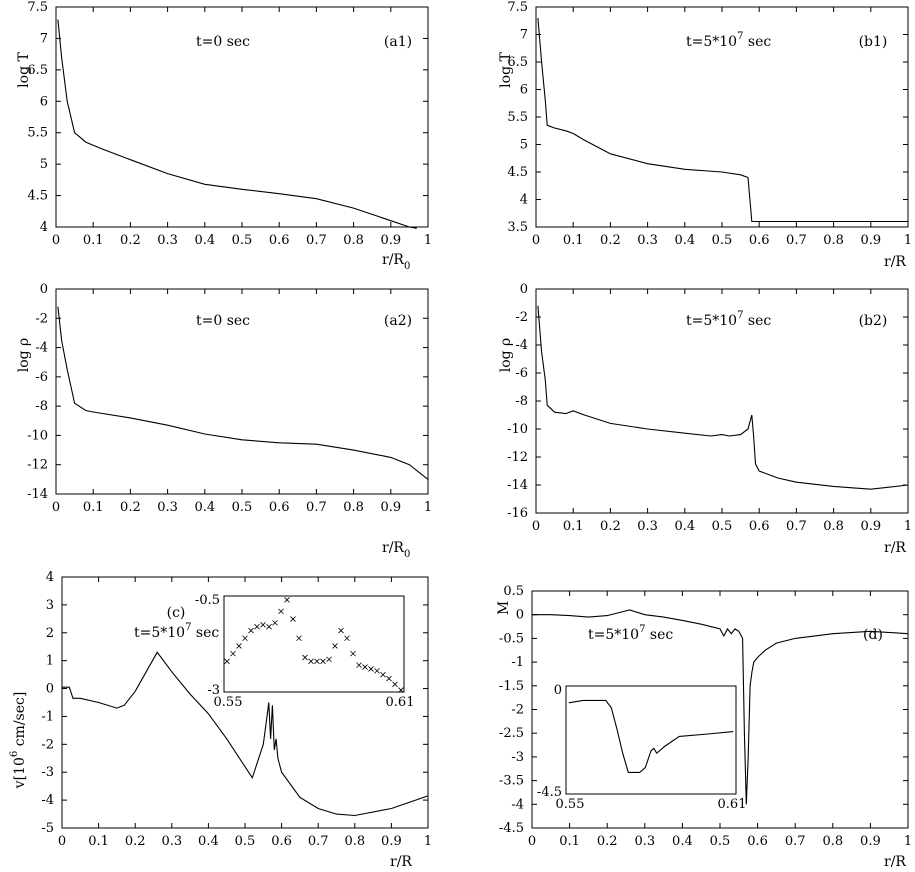 Image resolution: width=915 pixels, height=872 pixels. I want to click on y-tick-label: 7.5, so click(37, 7).